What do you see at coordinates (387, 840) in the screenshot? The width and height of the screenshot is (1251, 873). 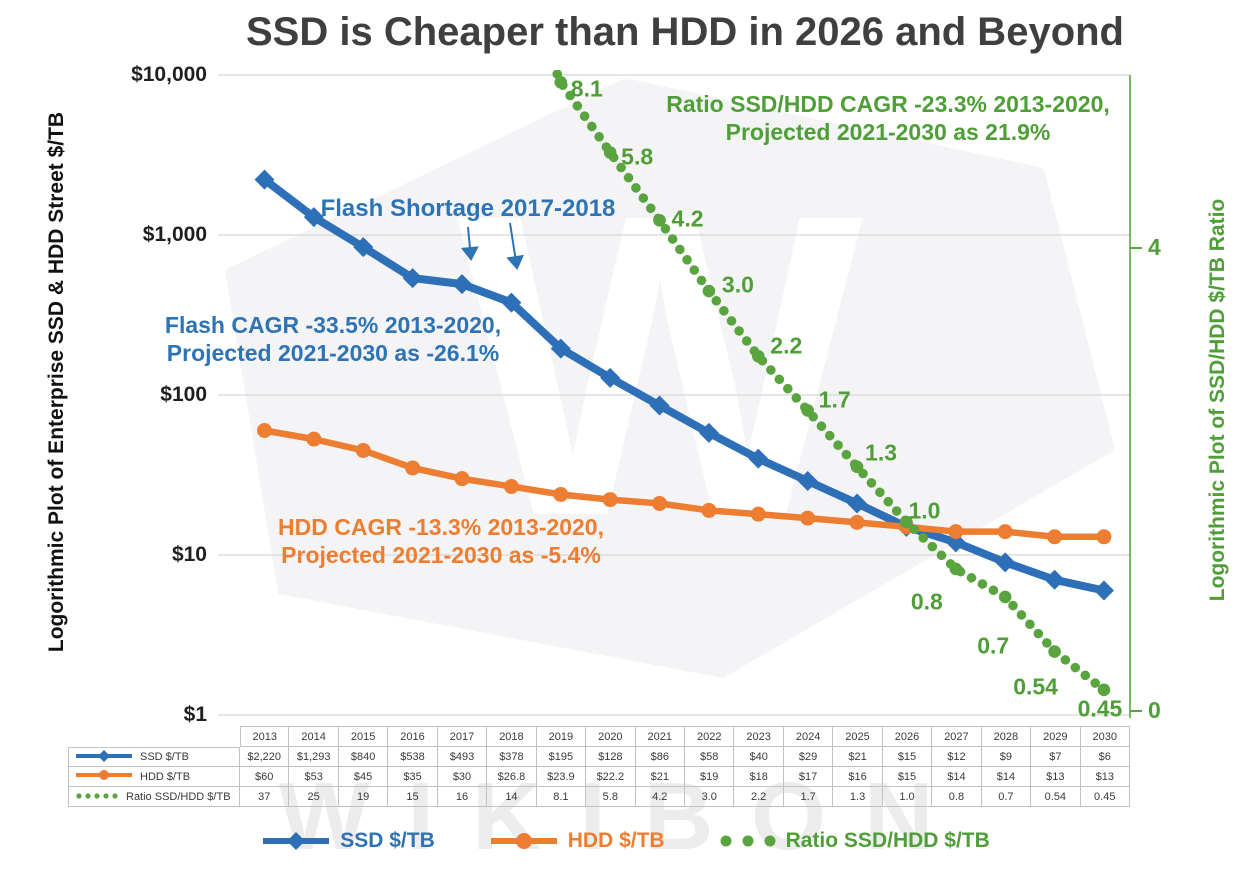 I see `legend-label-ssd: SSD $/TB` at bounding box center [387, 840].